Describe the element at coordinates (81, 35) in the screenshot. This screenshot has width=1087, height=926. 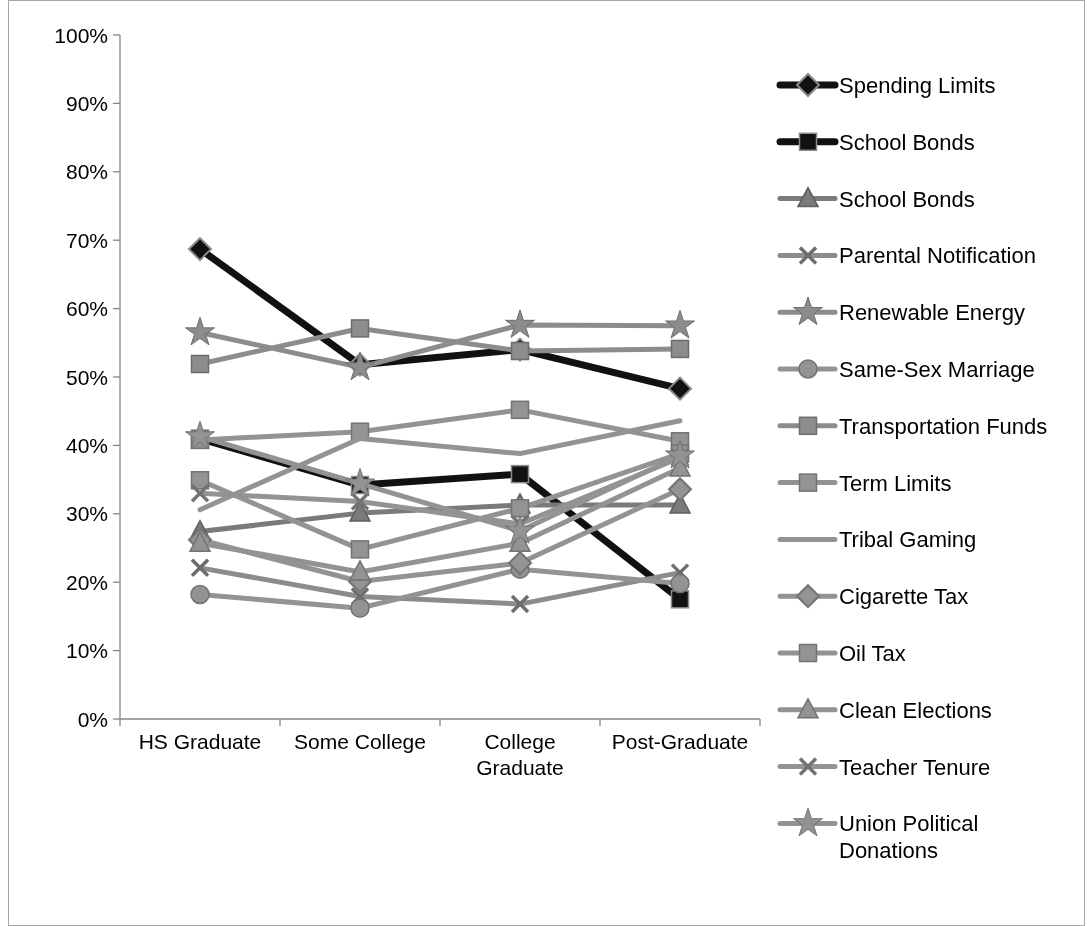
I see `y-tick-label: 100%` at that location.